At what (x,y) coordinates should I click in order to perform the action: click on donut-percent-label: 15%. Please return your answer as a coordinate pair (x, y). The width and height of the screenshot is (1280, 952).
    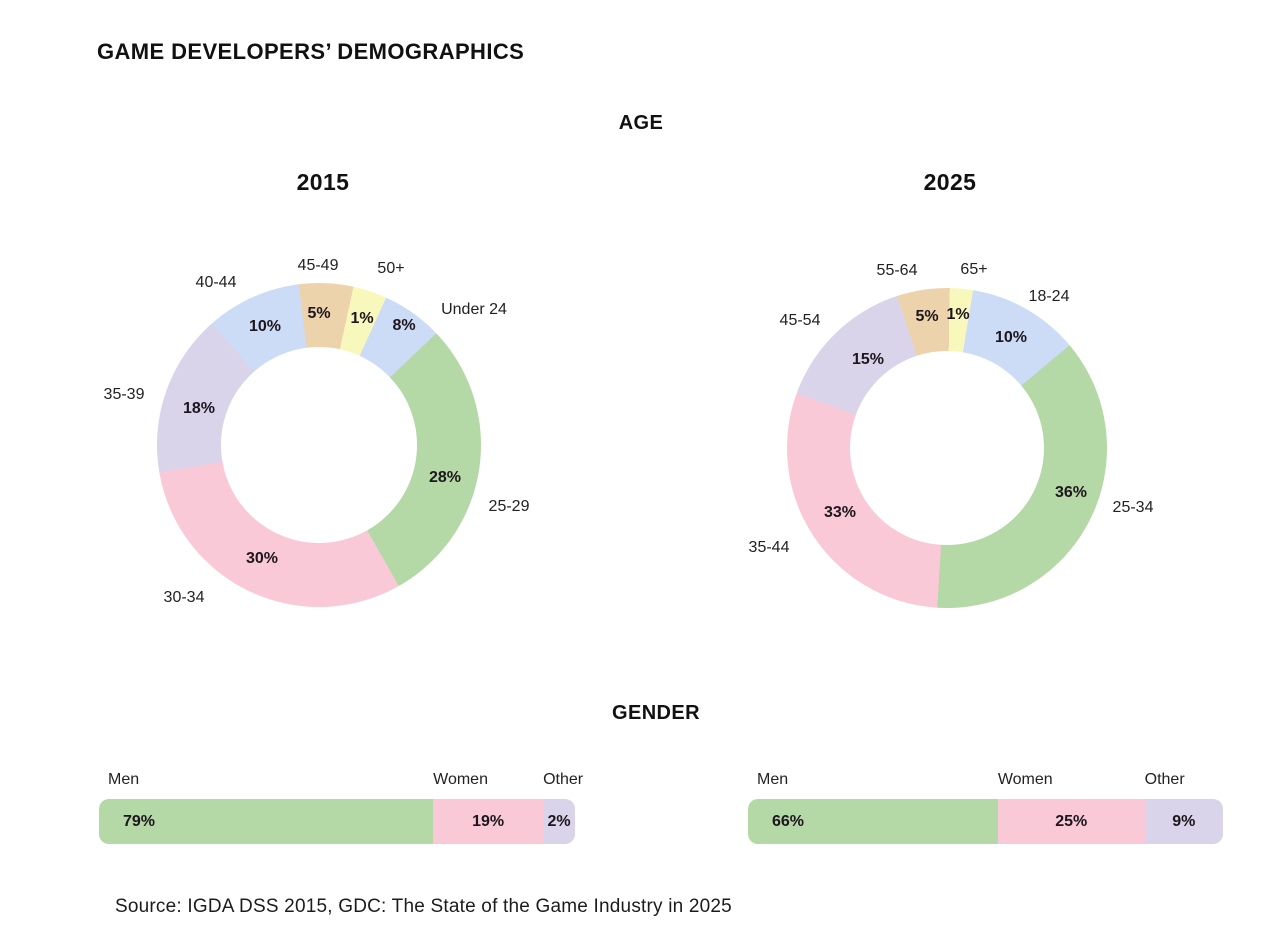
    Looking at the image, I should click on (868, 359).